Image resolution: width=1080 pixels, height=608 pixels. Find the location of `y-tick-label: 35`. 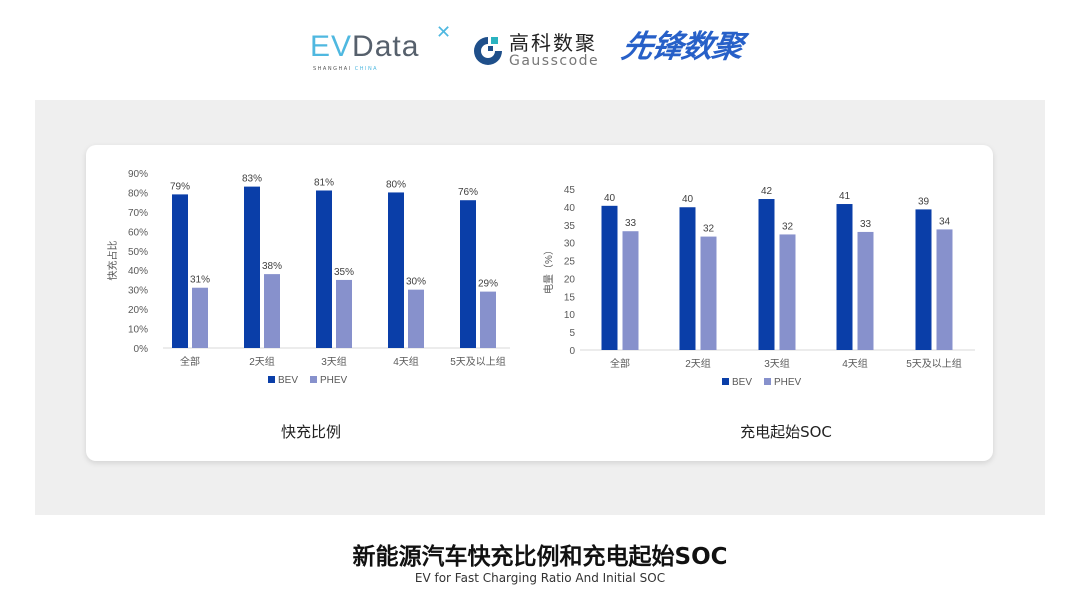

y-tick-label: 35 is located at coordinates (570, 226).